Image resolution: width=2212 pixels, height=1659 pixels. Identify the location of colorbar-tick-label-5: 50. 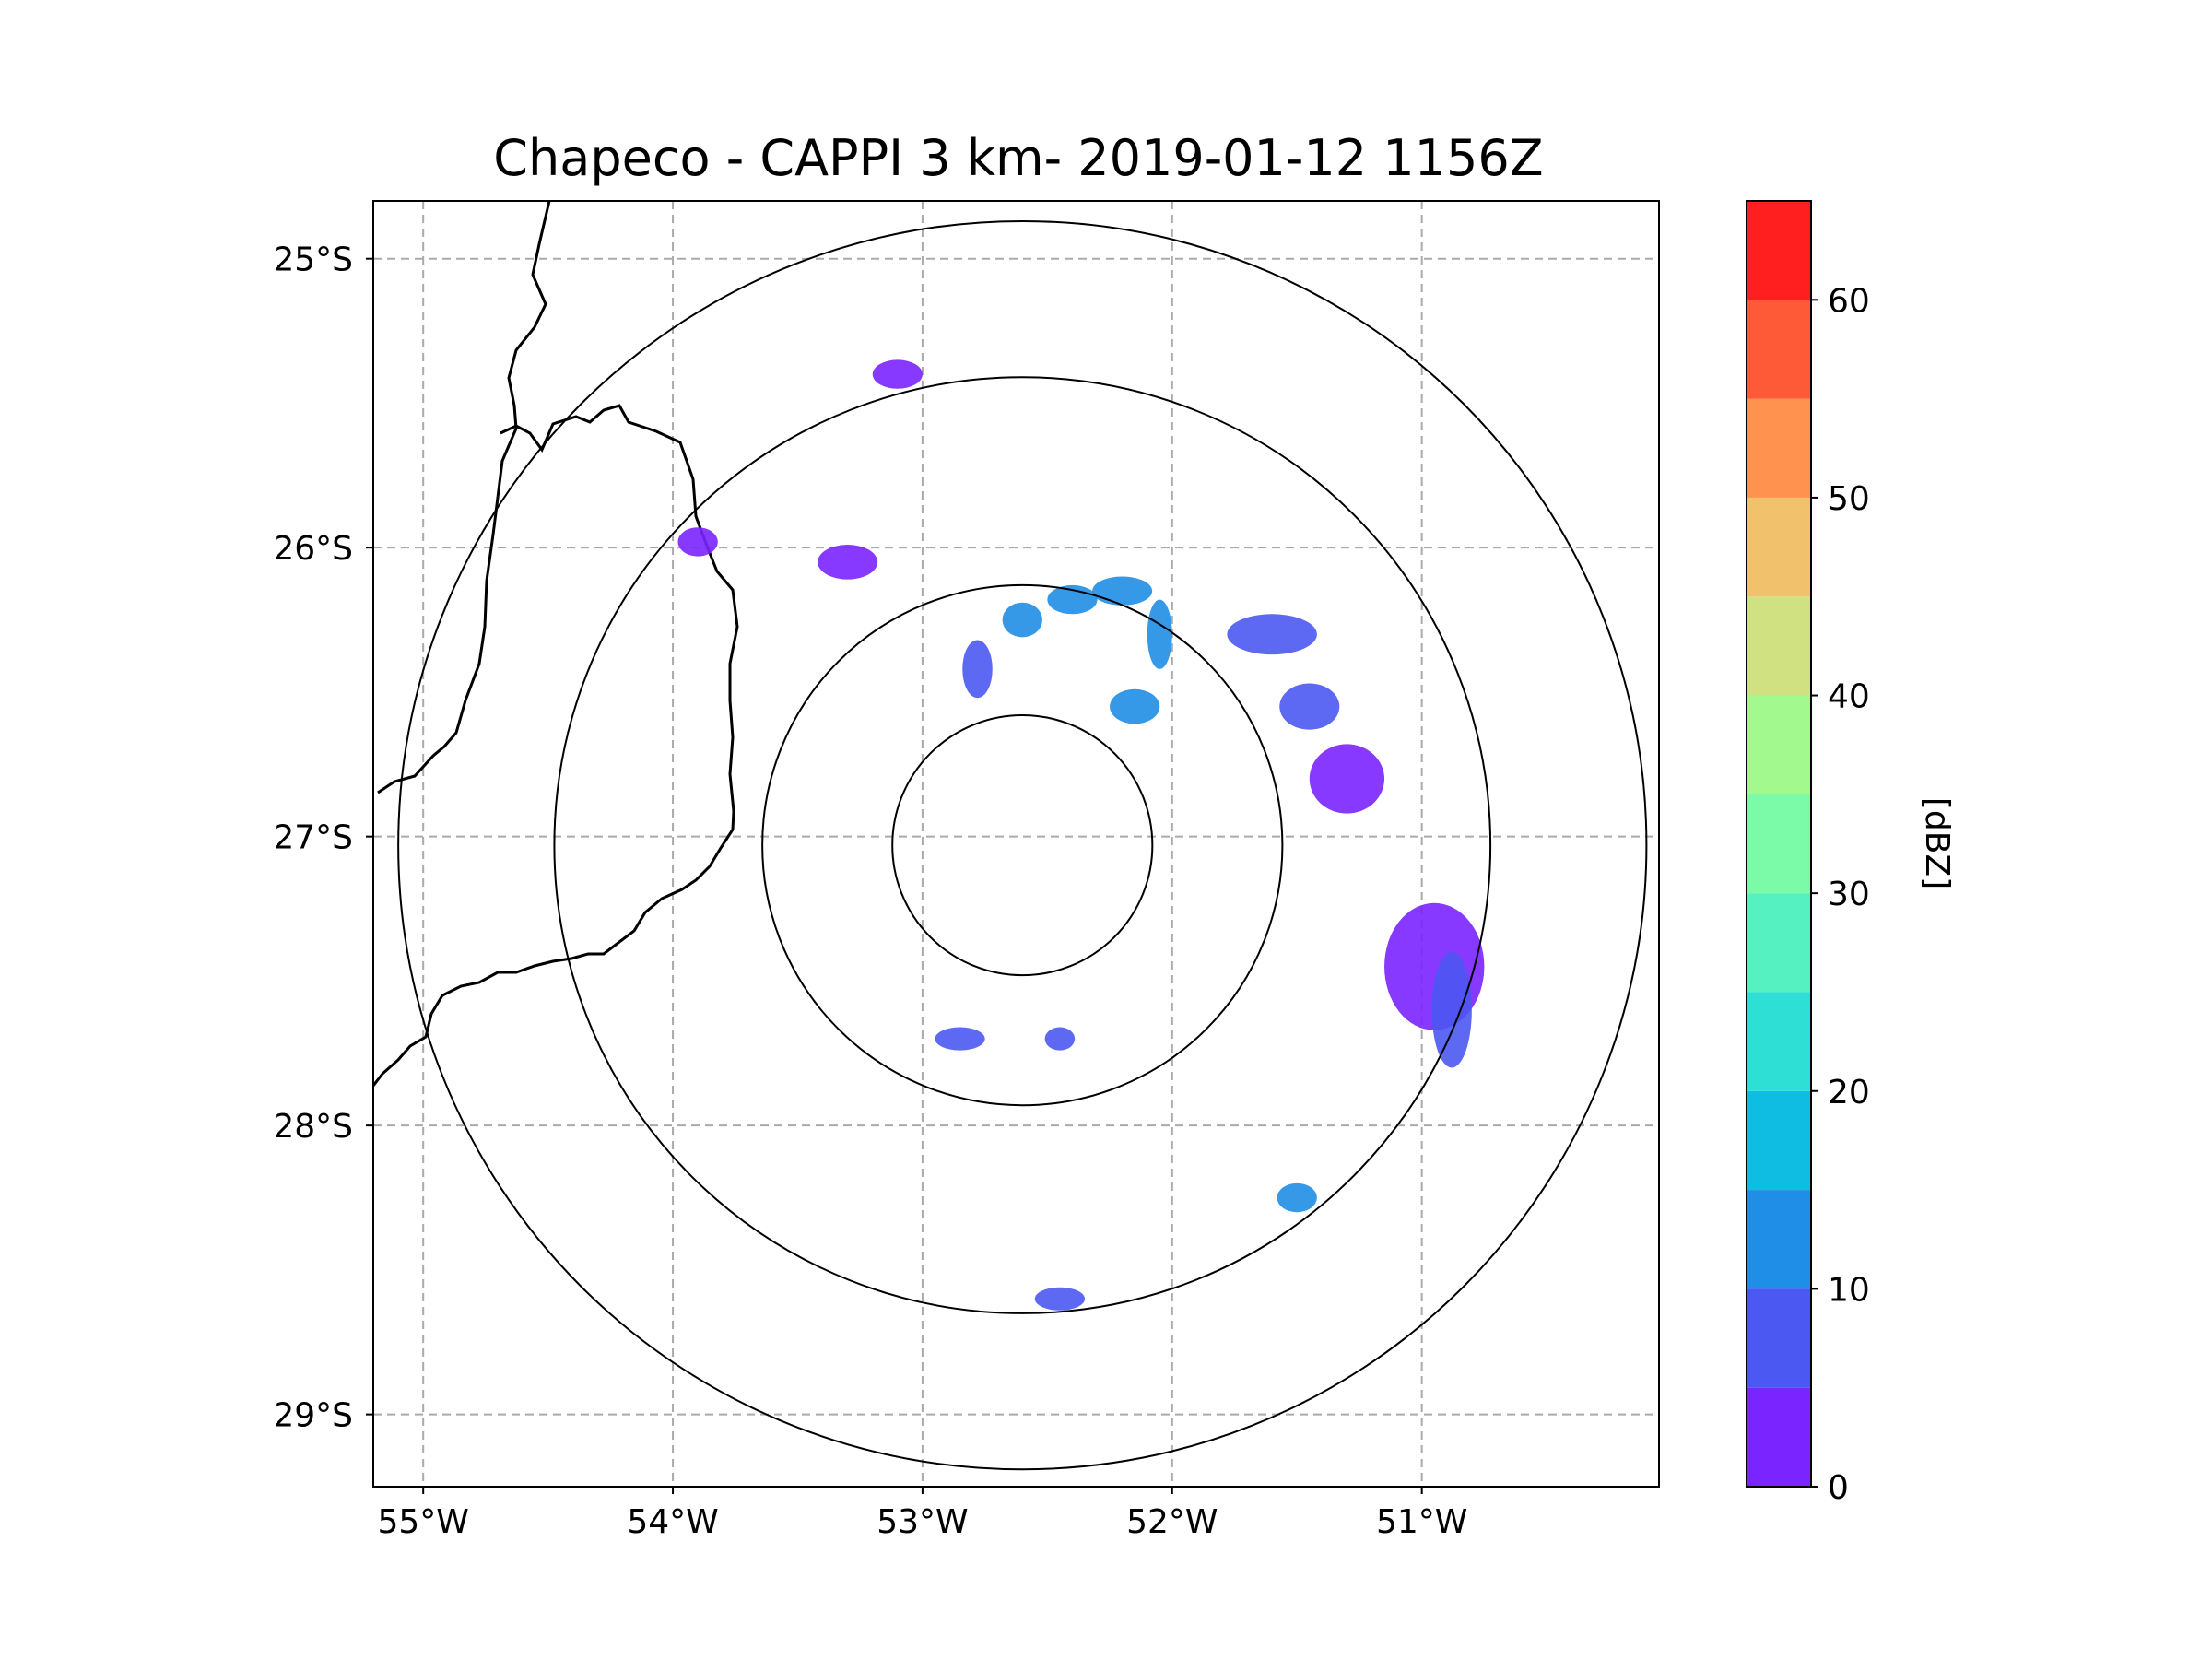
(1849, 499).